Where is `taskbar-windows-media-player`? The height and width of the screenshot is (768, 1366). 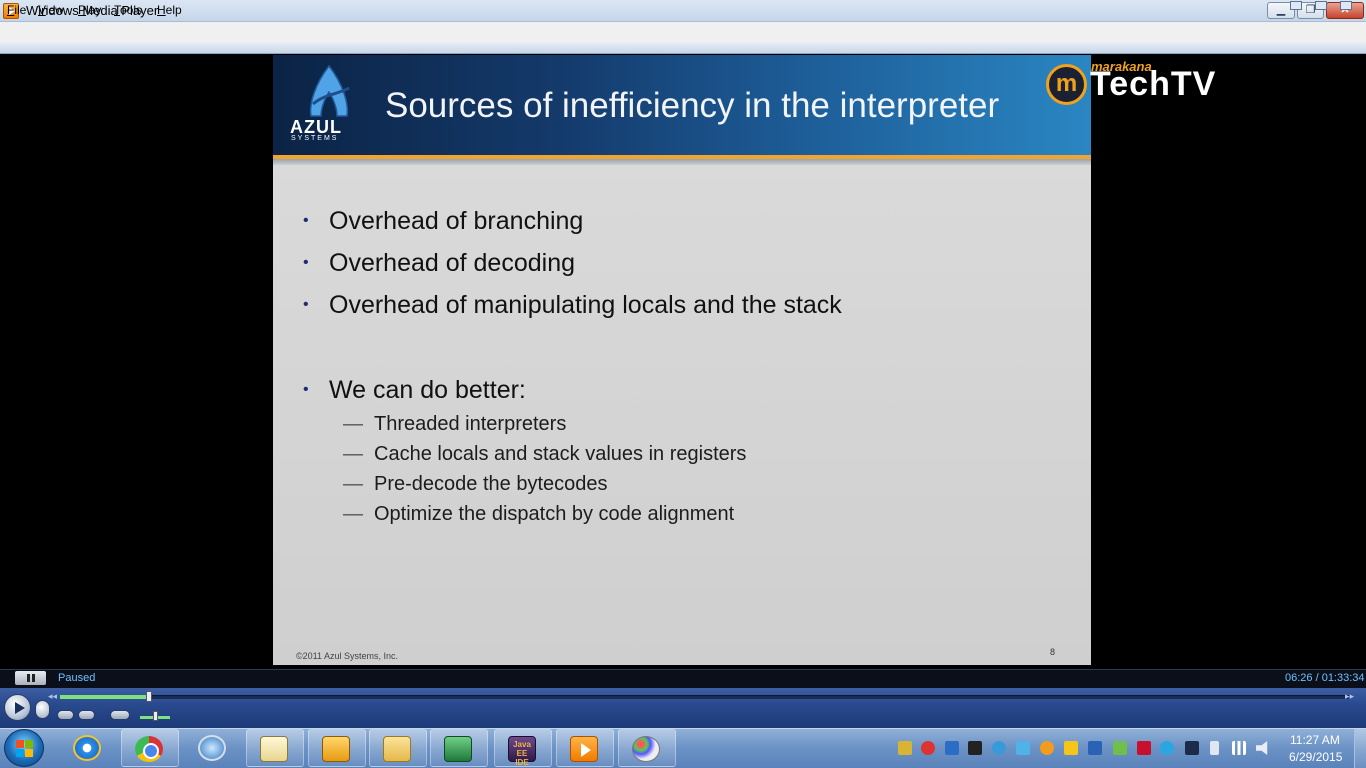 taskbar-windows-media-player is located at coordinates (585, 748).